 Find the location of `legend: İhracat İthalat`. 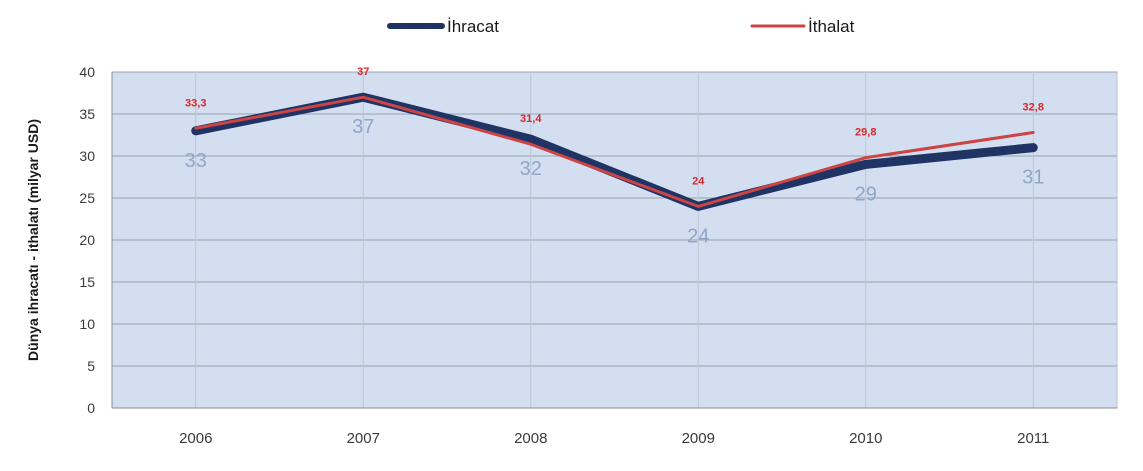

legend: İhracat İthalat is located at coordinates (621, 26).